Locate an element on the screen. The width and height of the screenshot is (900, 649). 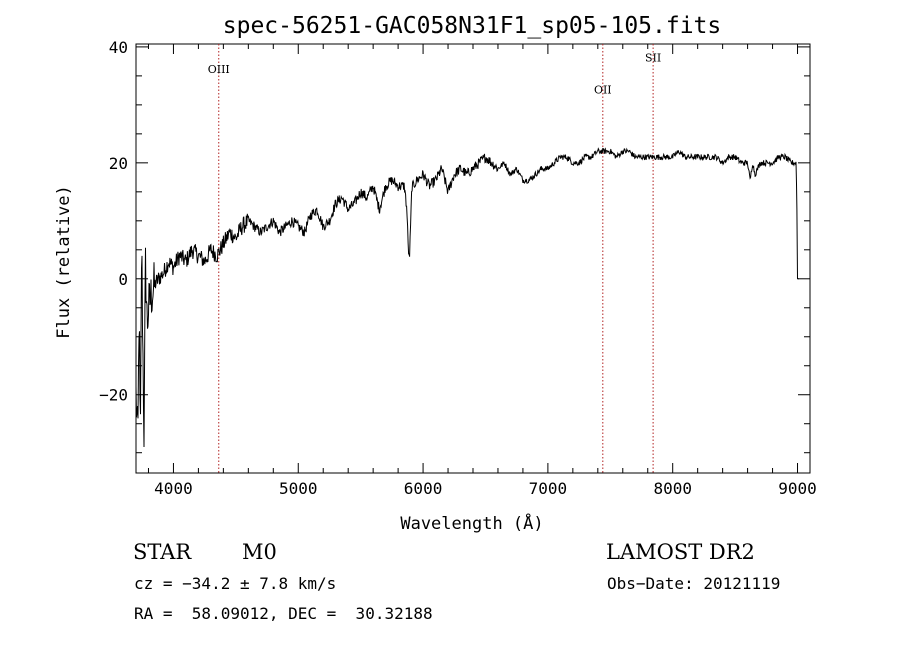
line-label-oiii: OIII is located at coordinates (219, 69).